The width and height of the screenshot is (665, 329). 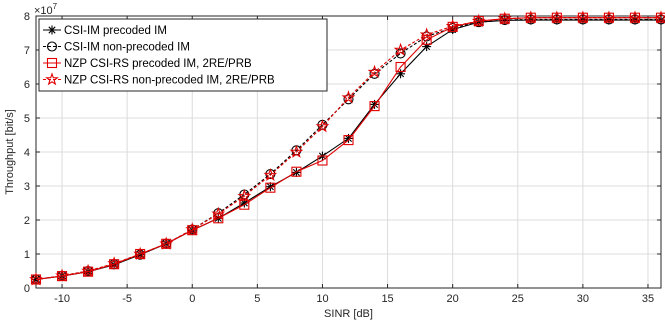 What do you see at coordinates (10, 152) in the screenshot?
I see `y-axis-label: Throughput [bit/s]` at bounding box center [10, 152].